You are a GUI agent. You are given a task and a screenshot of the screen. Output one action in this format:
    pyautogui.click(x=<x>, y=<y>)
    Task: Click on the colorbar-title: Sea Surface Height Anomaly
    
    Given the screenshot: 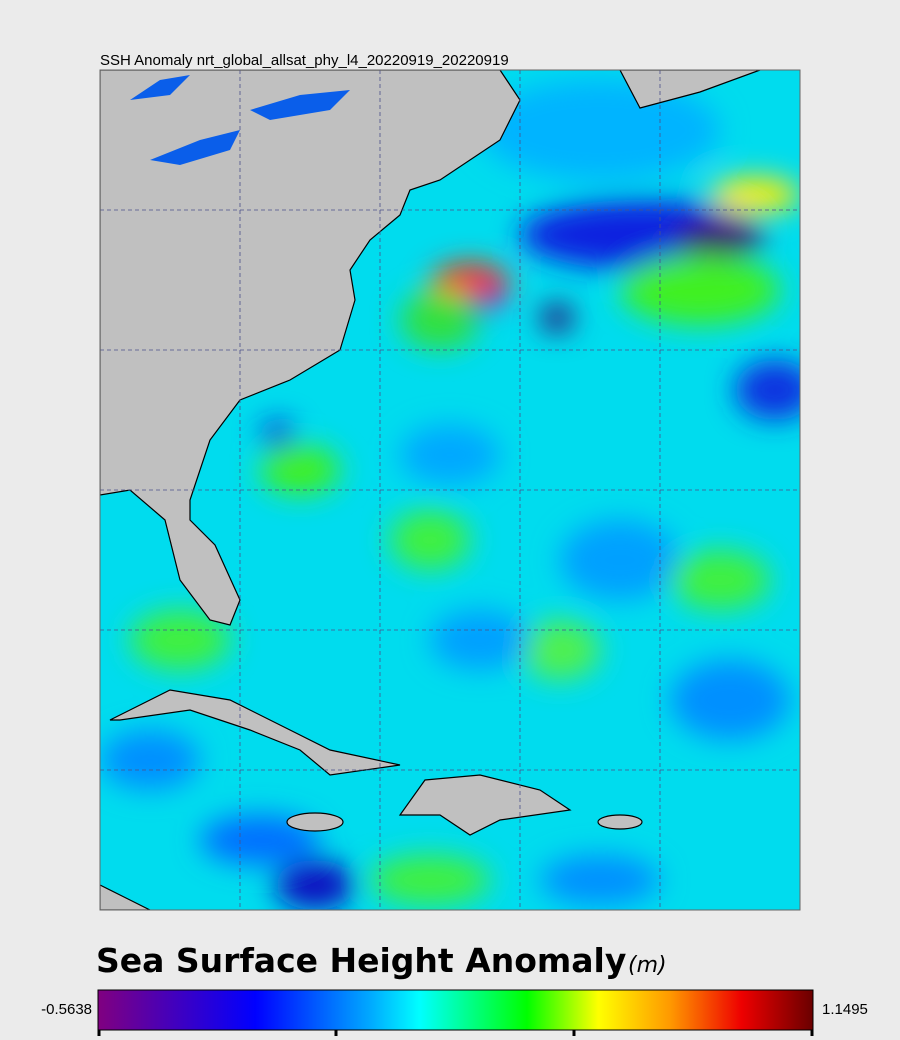 What is the action you would take?
    pyautogui.click(x=361, y=960)
    